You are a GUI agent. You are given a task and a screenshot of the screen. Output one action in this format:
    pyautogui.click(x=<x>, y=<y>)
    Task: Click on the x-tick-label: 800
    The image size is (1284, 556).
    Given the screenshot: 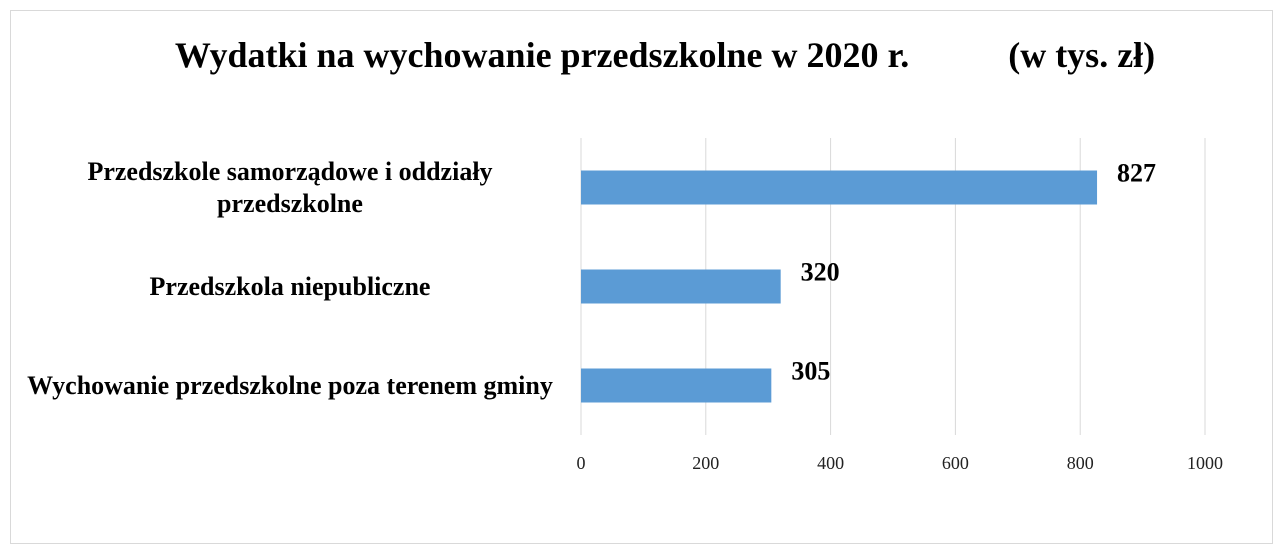 What is the action you would take?
    pyautogui.click(x=1080, y=463)
    